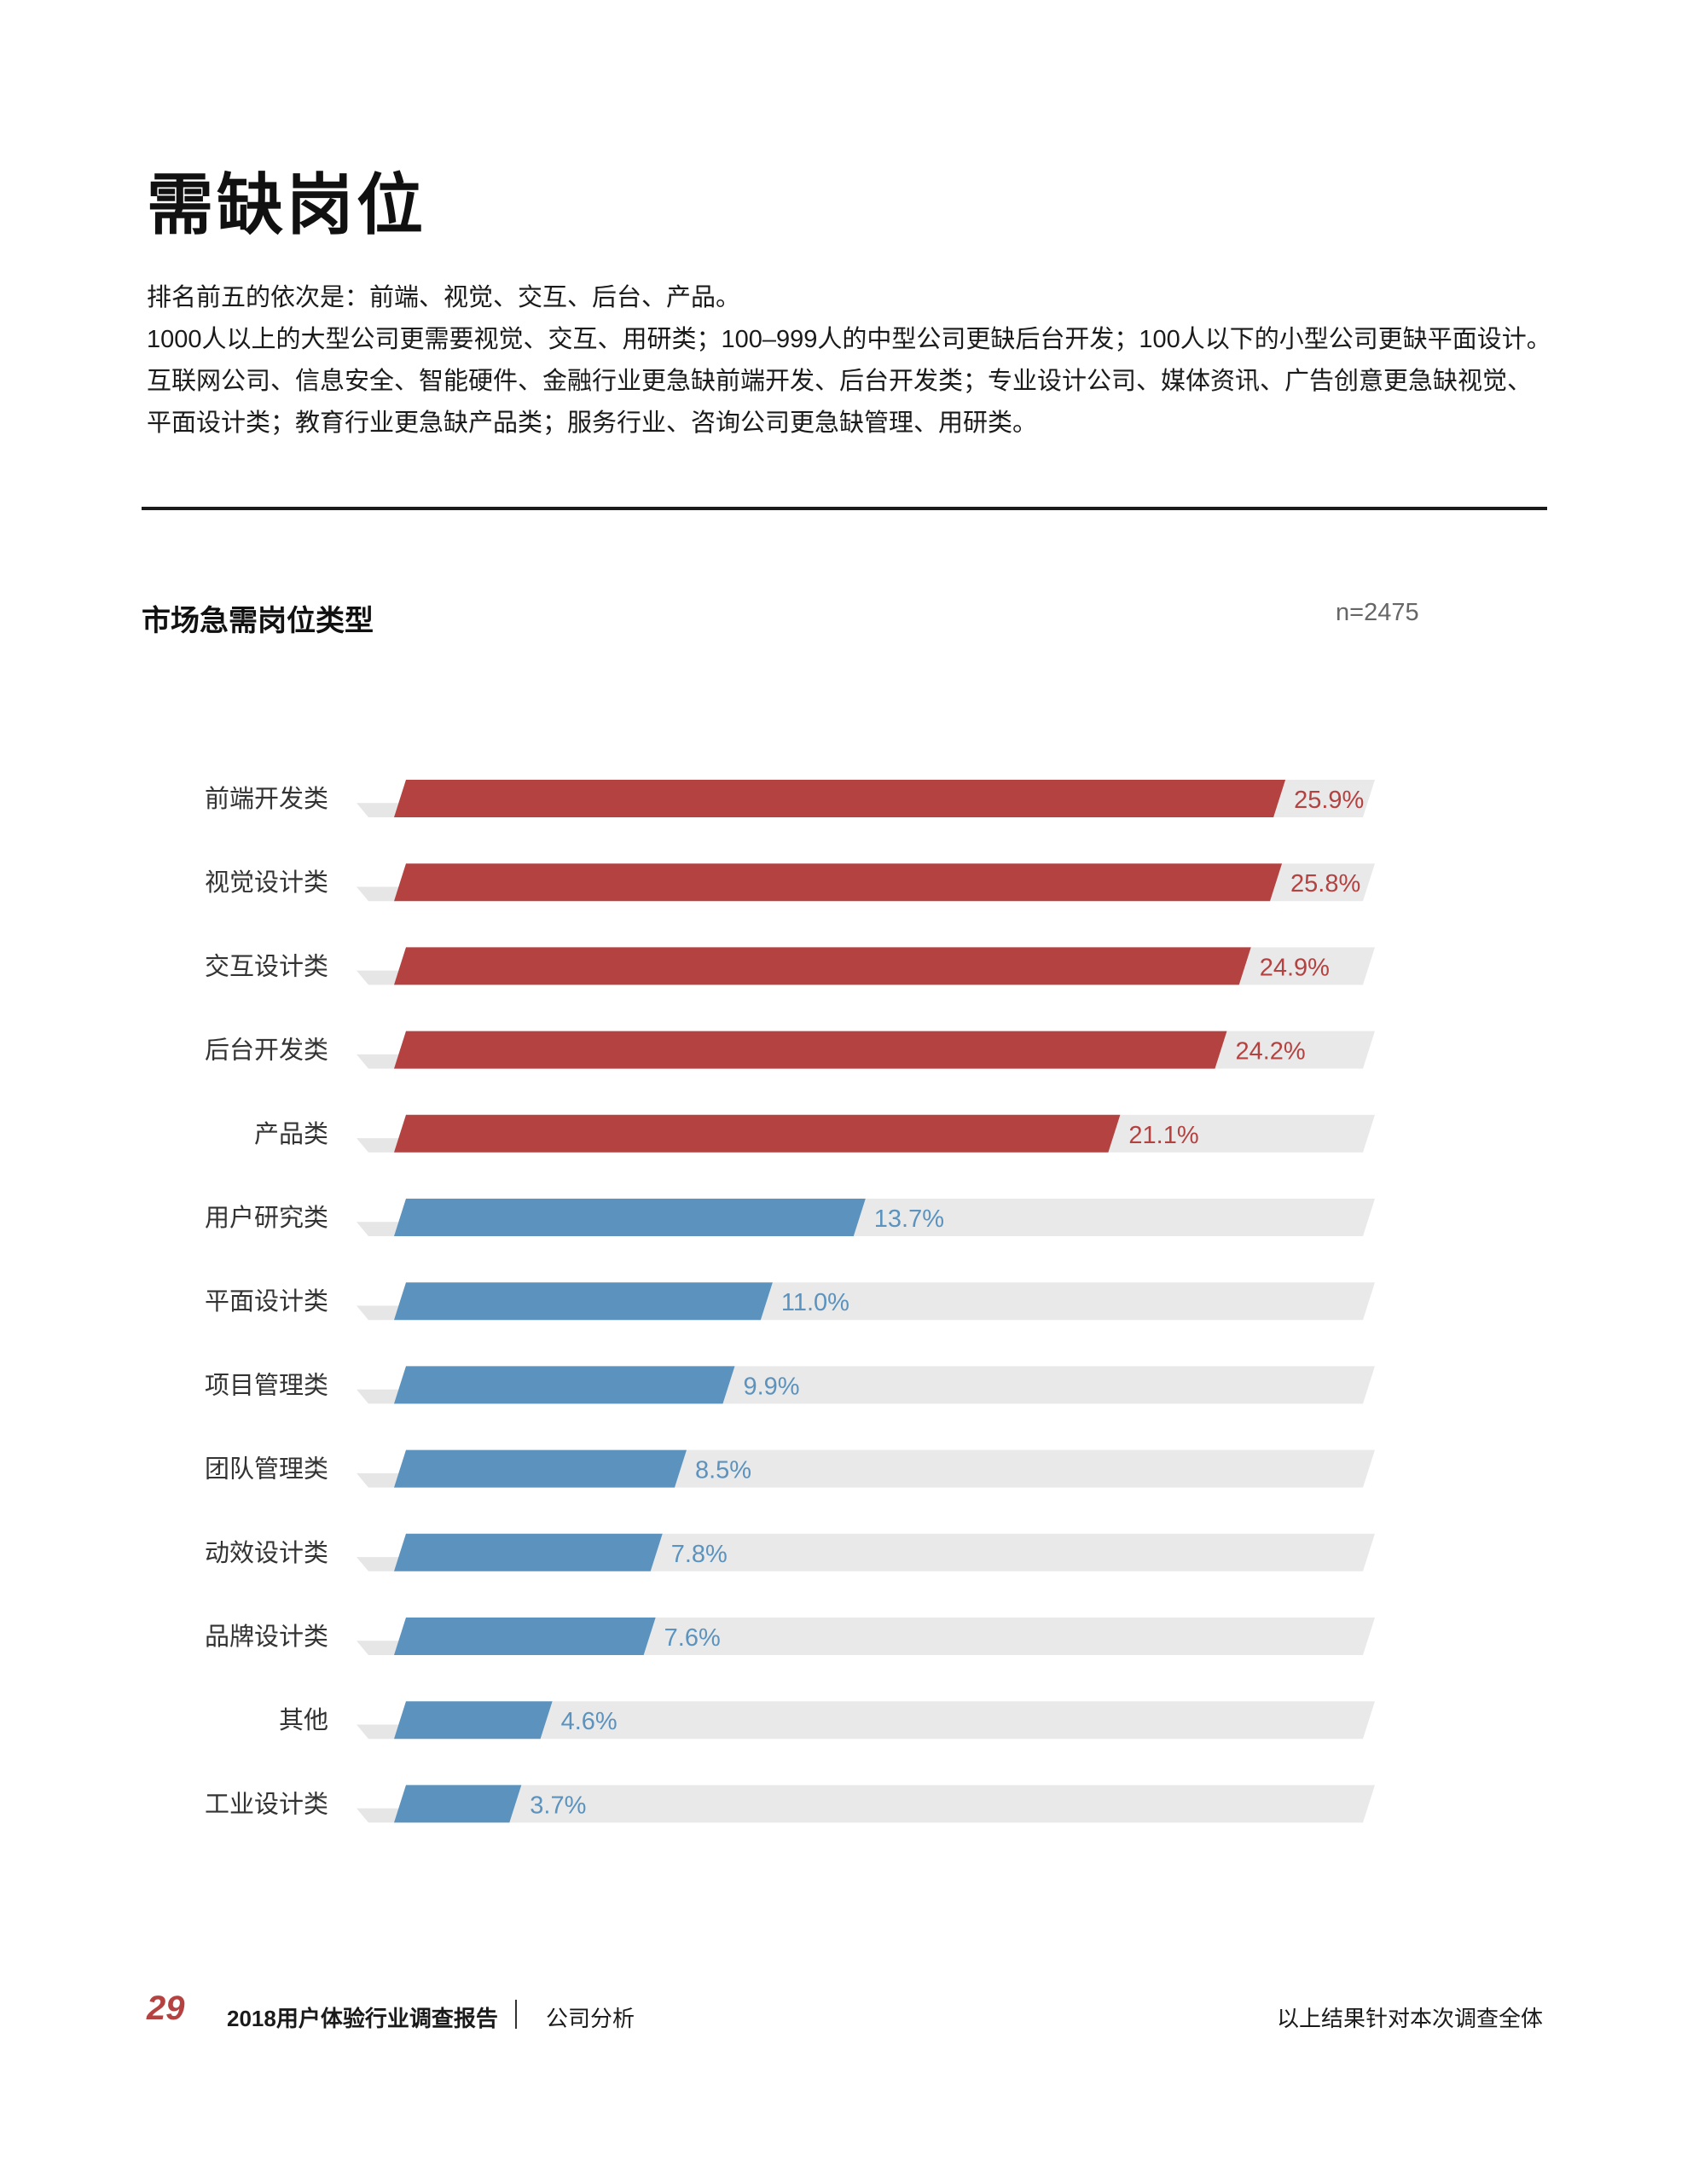 The image size is (1693, 2184). What do you see at coordinates (692, 1638) in the screenshot?
I see `value-label: 7.6%` at bounding box center [692, 1638].